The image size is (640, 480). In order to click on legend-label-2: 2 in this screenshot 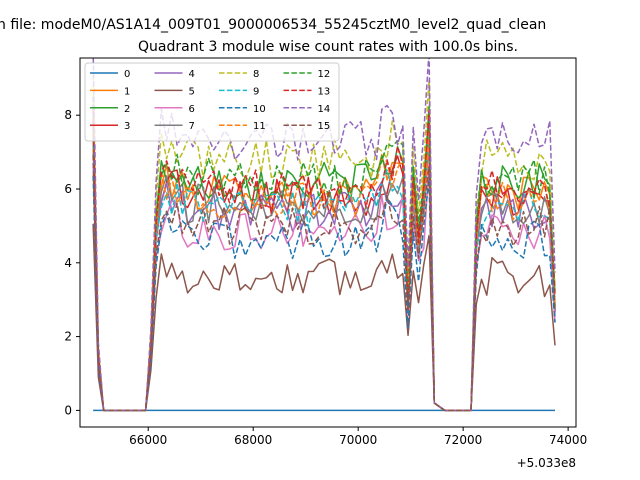, I will do `click(127, 109)`.